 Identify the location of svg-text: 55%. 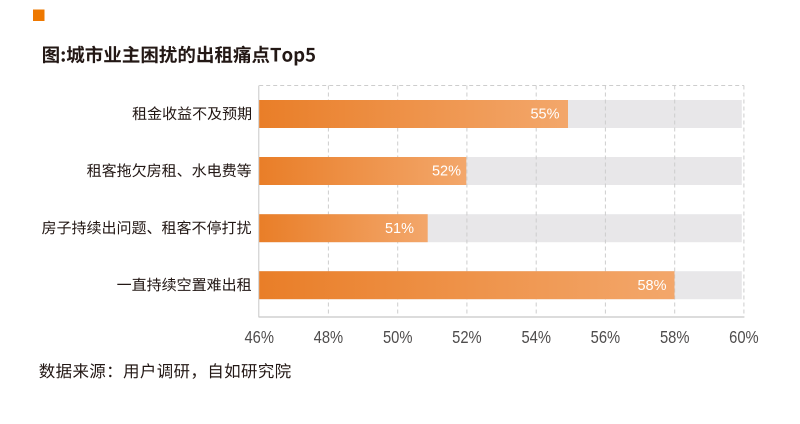
(544, 115).